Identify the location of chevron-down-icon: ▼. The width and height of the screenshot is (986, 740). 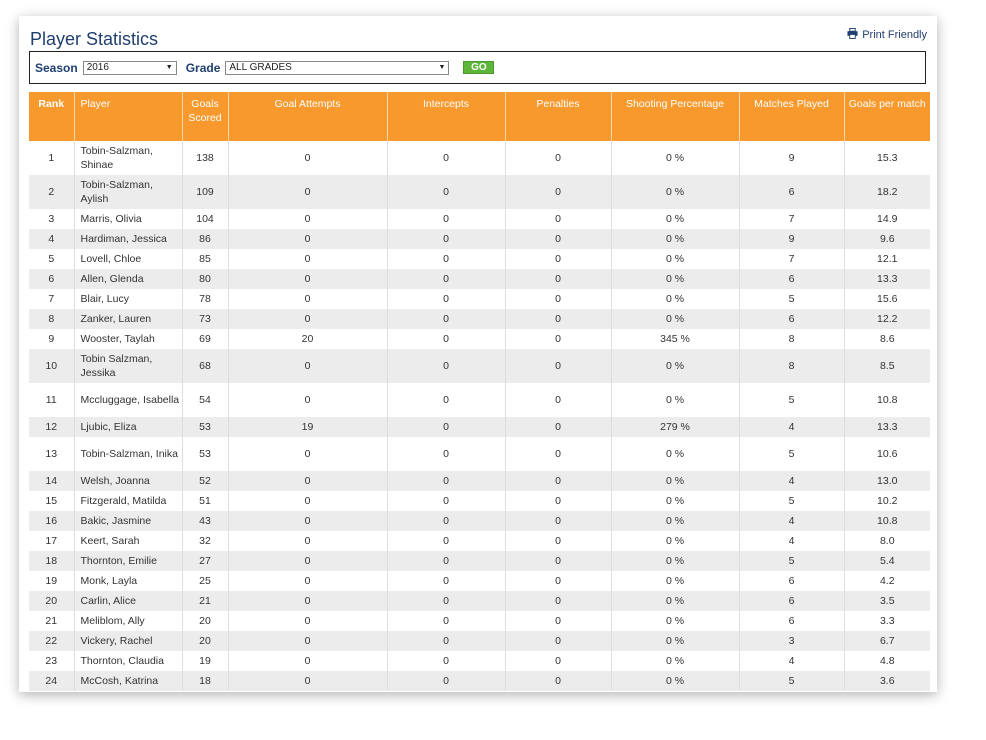
(169, 67).